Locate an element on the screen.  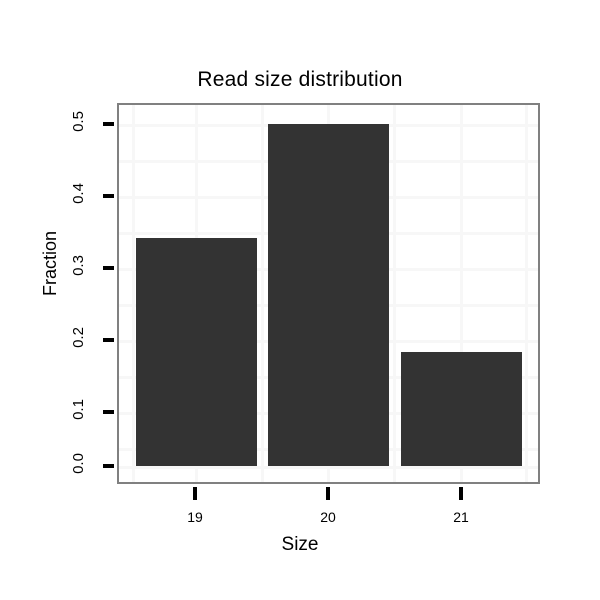
y-tick-label-5: 0.5 is located at coordinates (78, 121).